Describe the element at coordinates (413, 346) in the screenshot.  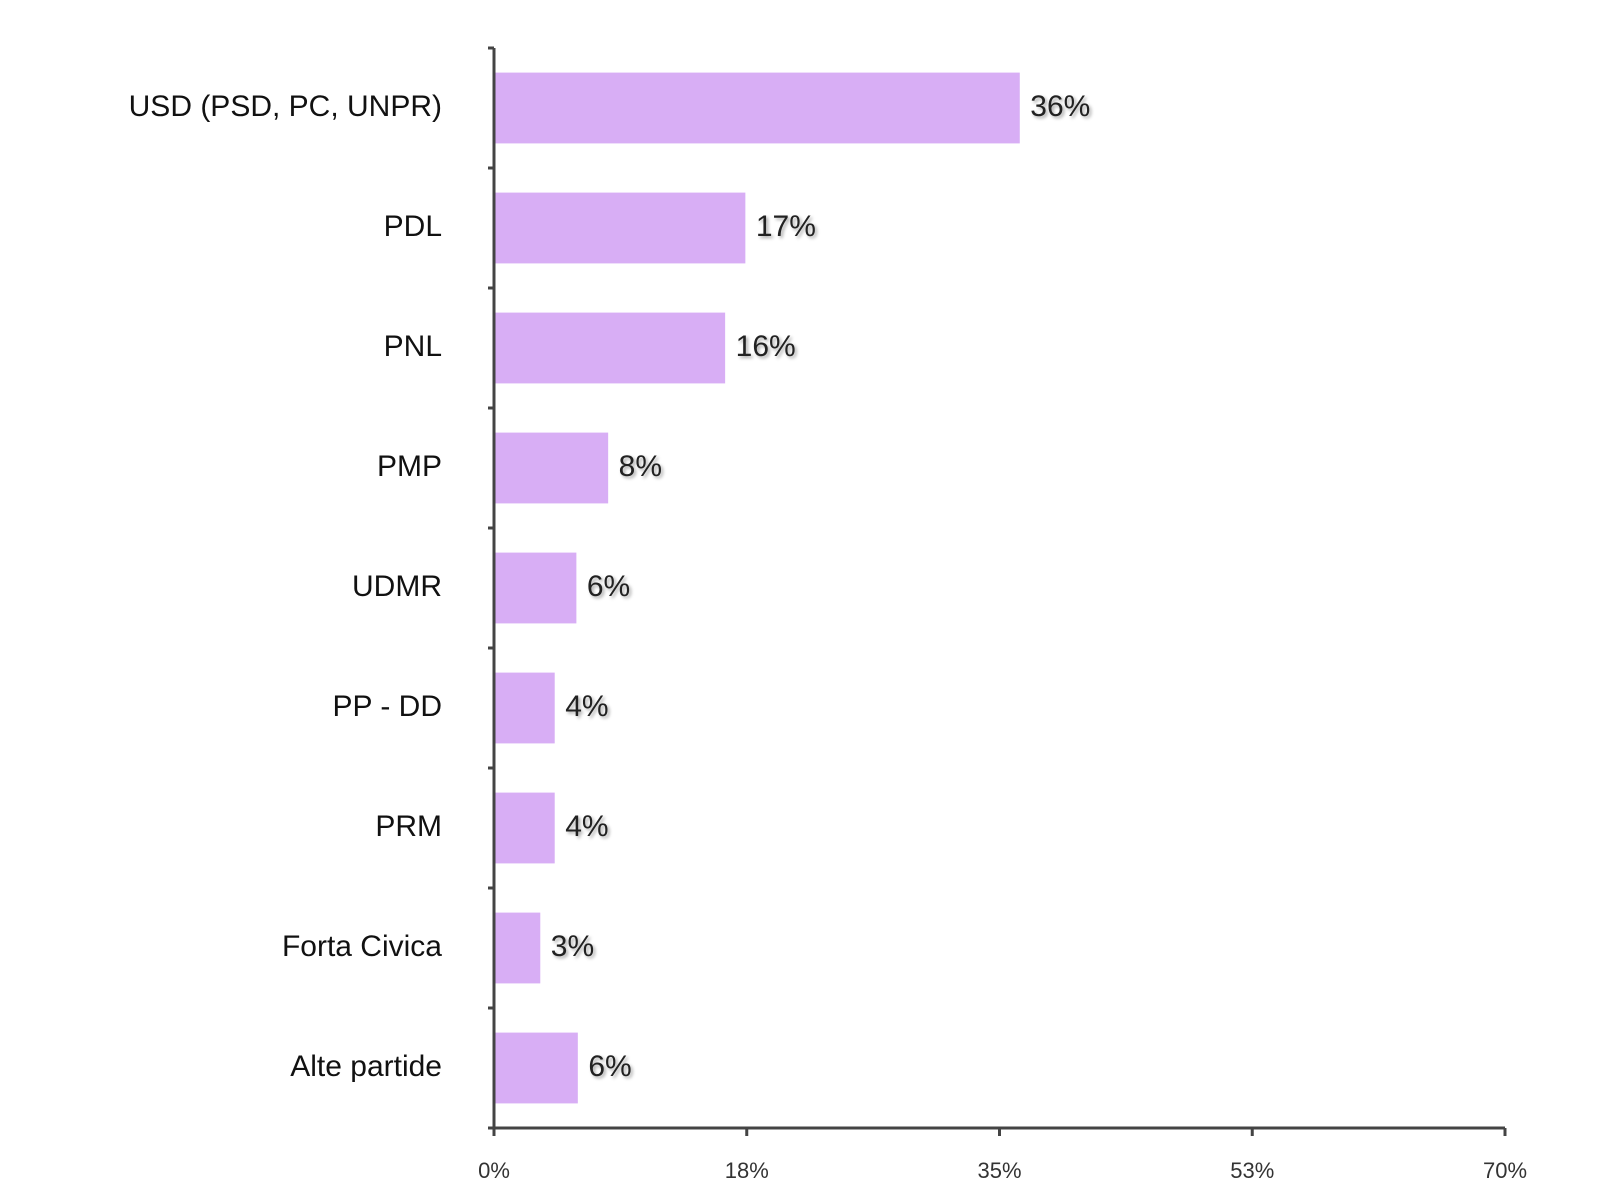
I see `y-tick-label: PNL` at that location.